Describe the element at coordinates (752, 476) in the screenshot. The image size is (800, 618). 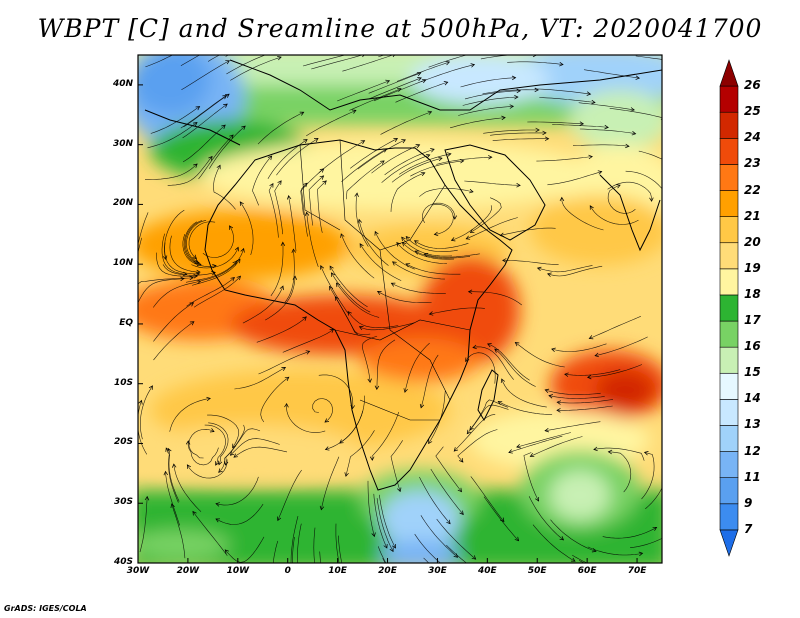
I see `colorbar-level-label: 11` at that location.